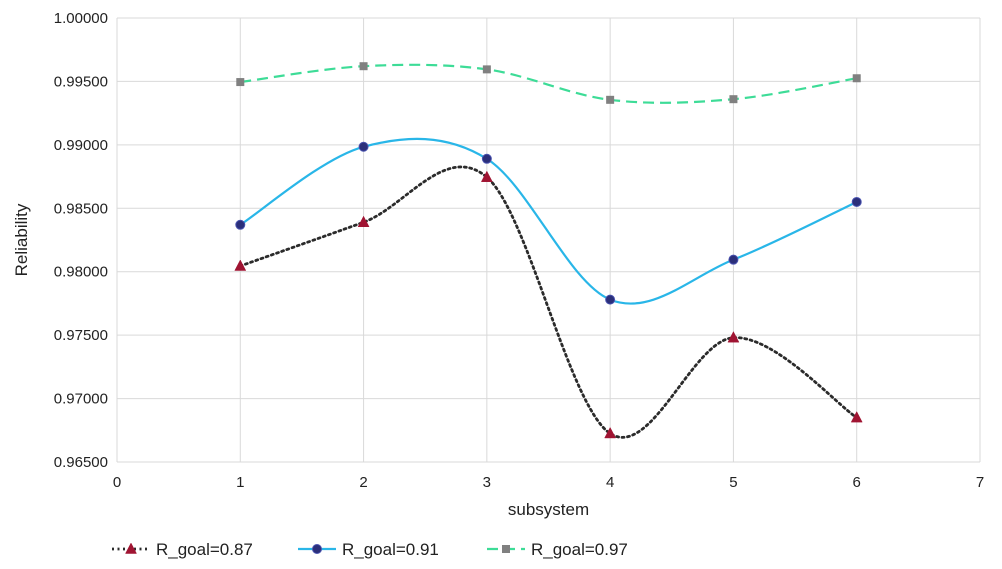 This screenshot has width=1002, height=569. What do you see at coordinates (363, 482) in the screenshot?
I see `x-tick-label: 2` at bounding box center [363, 482].